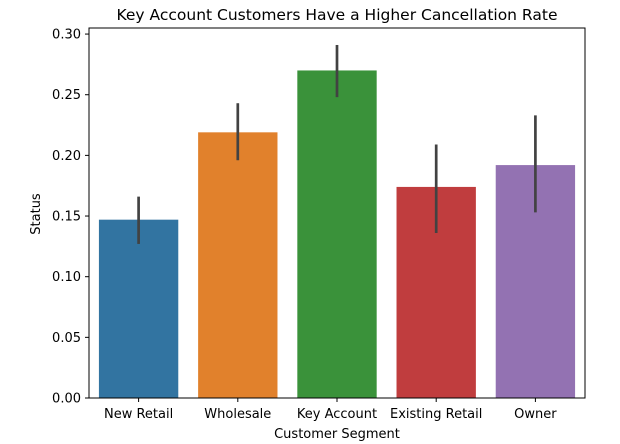  What do you see at coordinates (138, 308) in the screenshot?
I see `bar-new-retail` at bounding box center [138, 308].